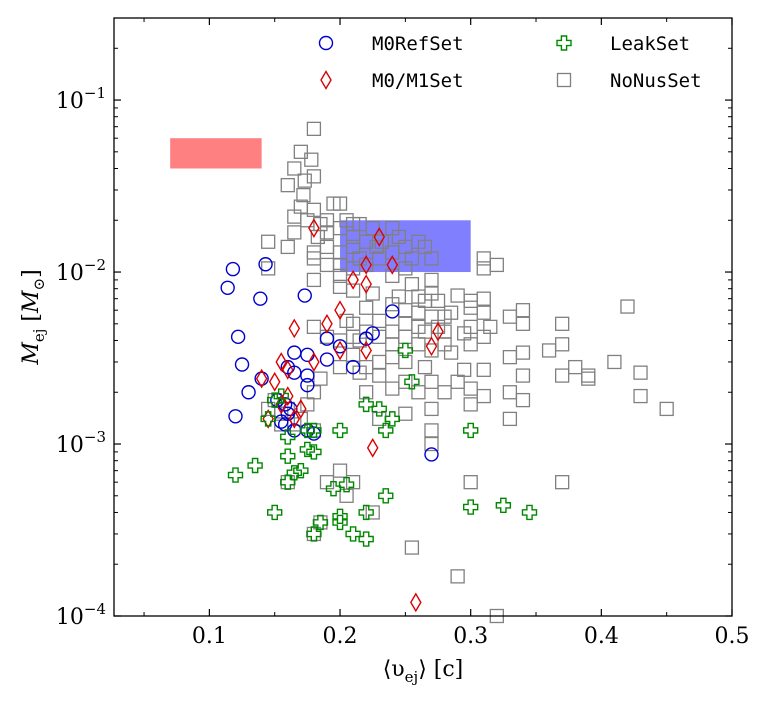 The image size is (768, 704). I want to click on y-axis-label: Mej [M⊙], so click(33, 317).